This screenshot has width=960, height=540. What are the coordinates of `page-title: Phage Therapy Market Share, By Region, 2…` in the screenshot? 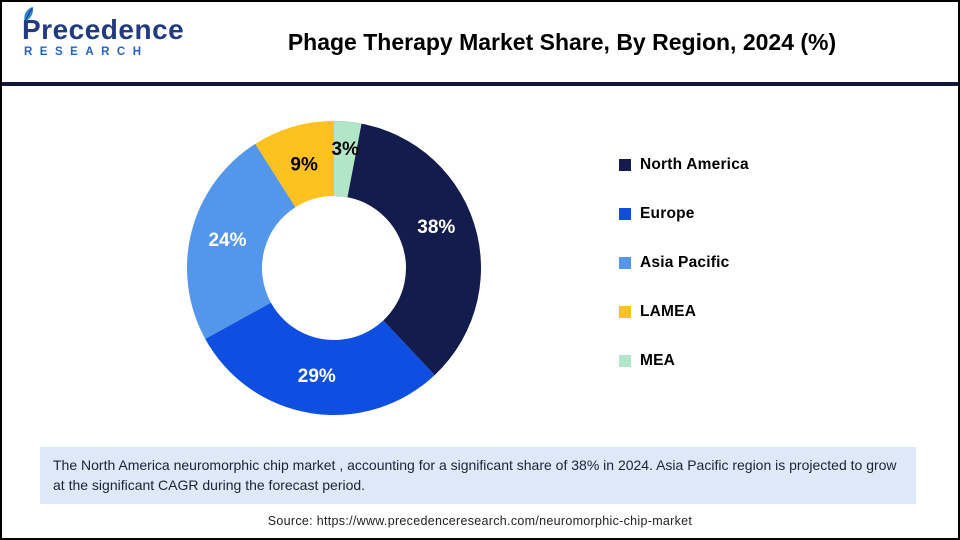 It's located at (562, 42).